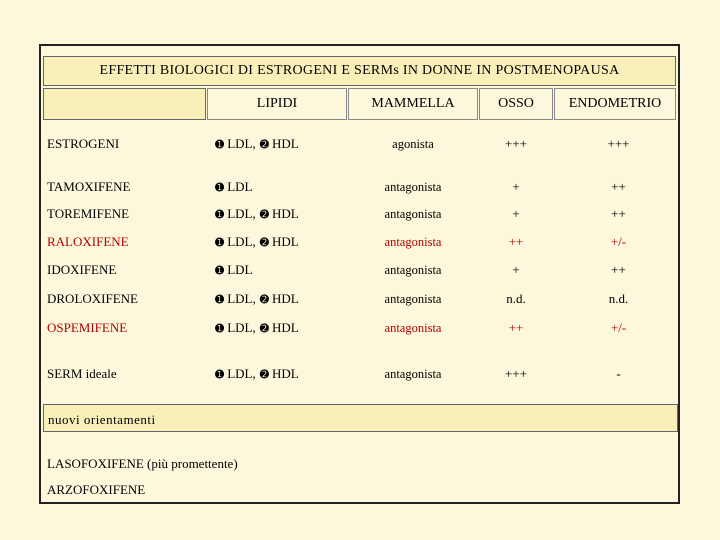 This screenshot has width=720, height=540. I want to click on drug-name: SERM ideale, so click(82, 373).